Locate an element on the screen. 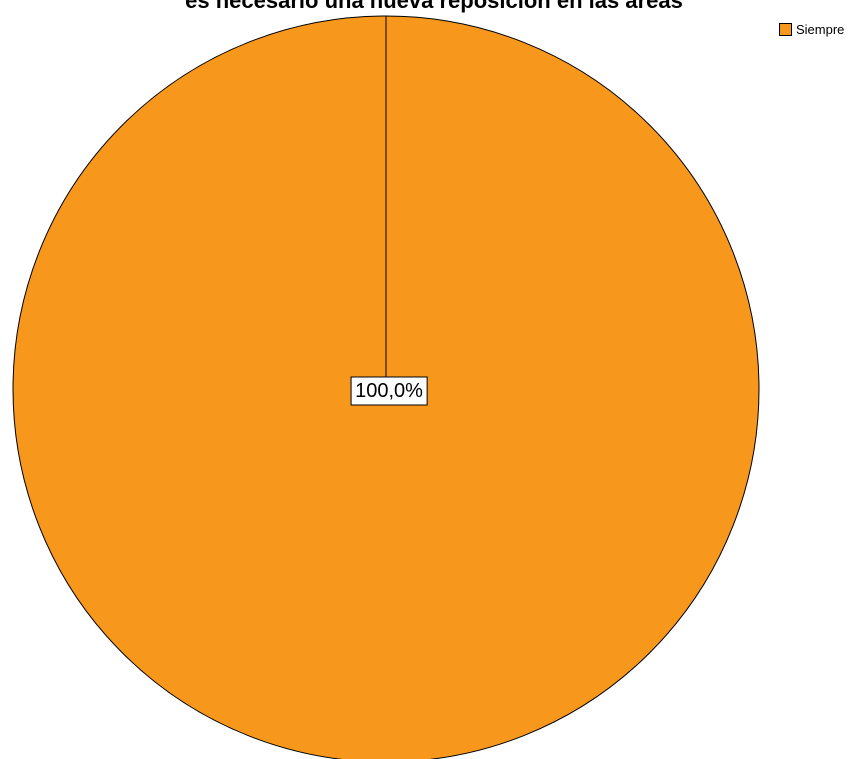 This screenshot has height=759, width=868. legend: Siempre is located at coordinates (811, 29).